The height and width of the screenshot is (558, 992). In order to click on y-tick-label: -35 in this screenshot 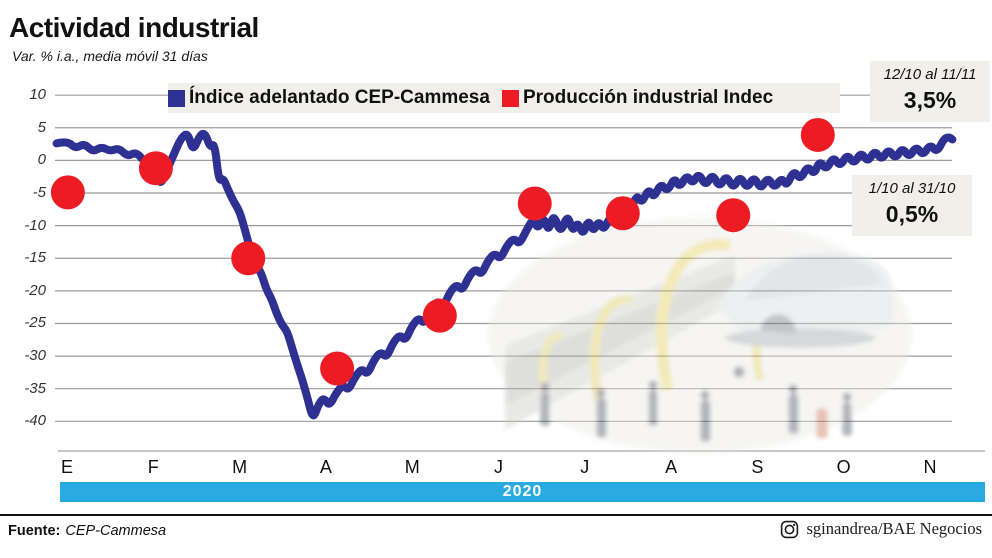, I will do `click(35, 388)`.